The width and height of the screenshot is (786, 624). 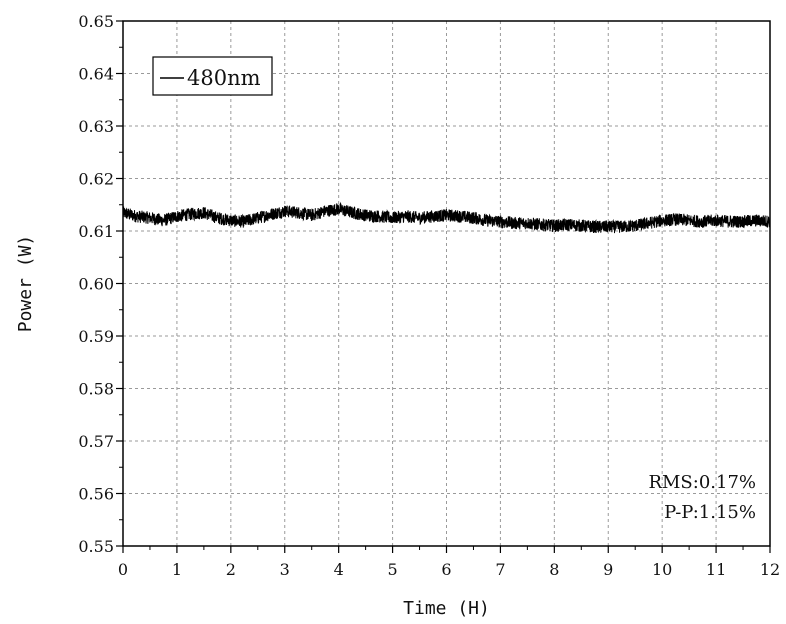 I want to click on x-tick-label: 12, so click(x=770, y=569).